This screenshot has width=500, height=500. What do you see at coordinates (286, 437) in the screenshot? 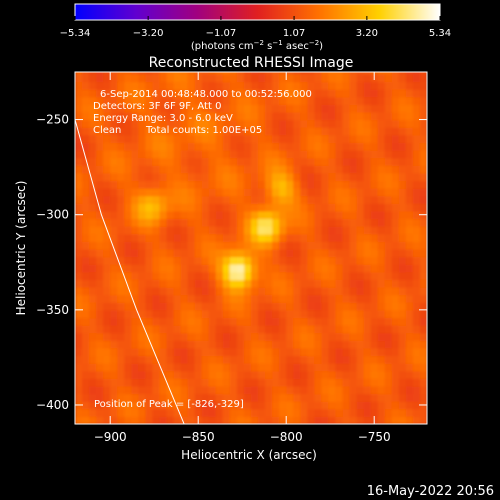
I see `x-tick-label: −800` at bounding box center [286, 437].